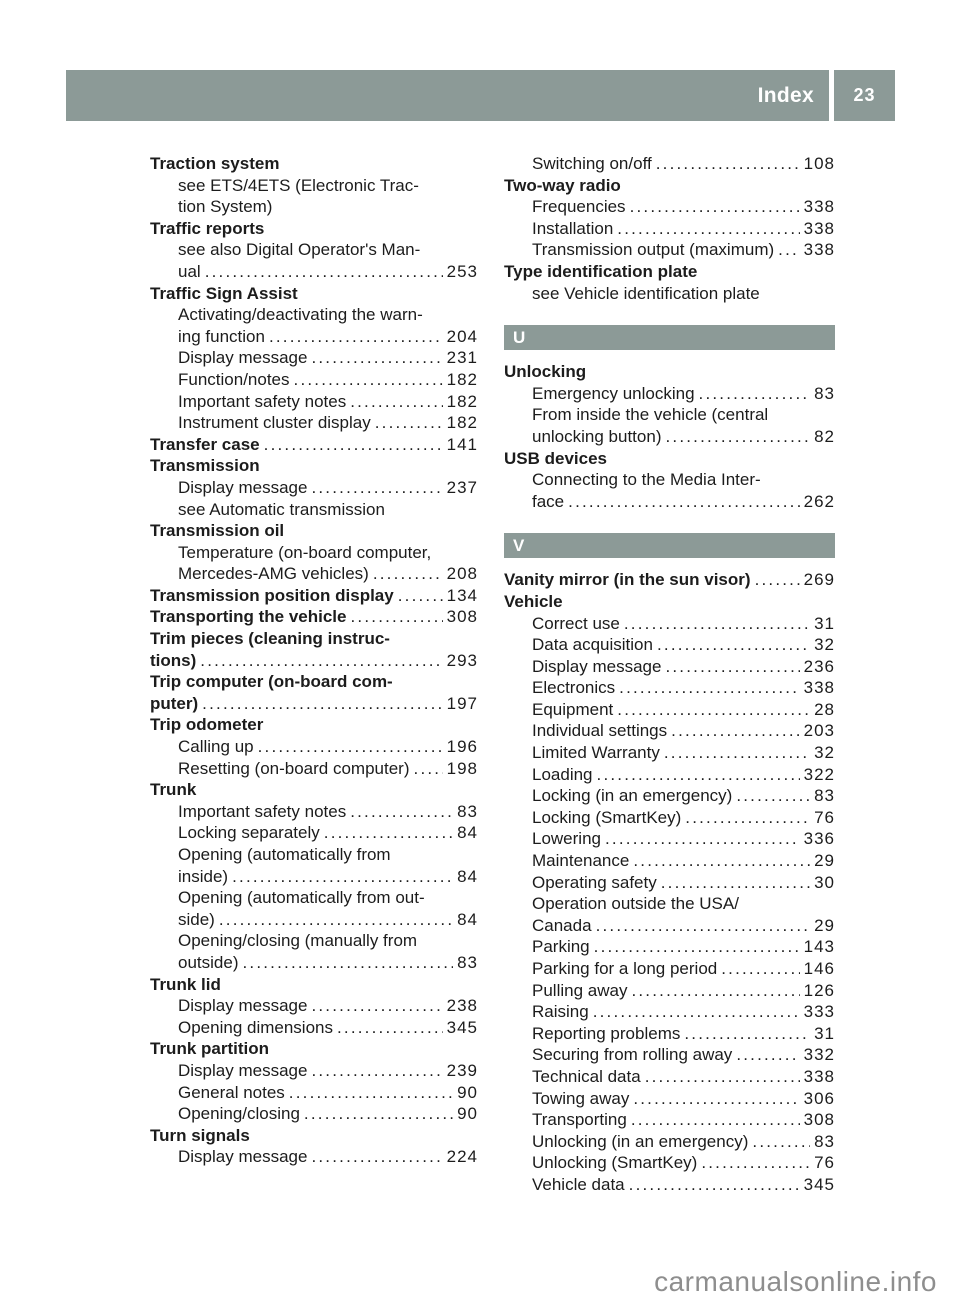  I want to click on entry-line: Individual settings 203, so click(683, 731).